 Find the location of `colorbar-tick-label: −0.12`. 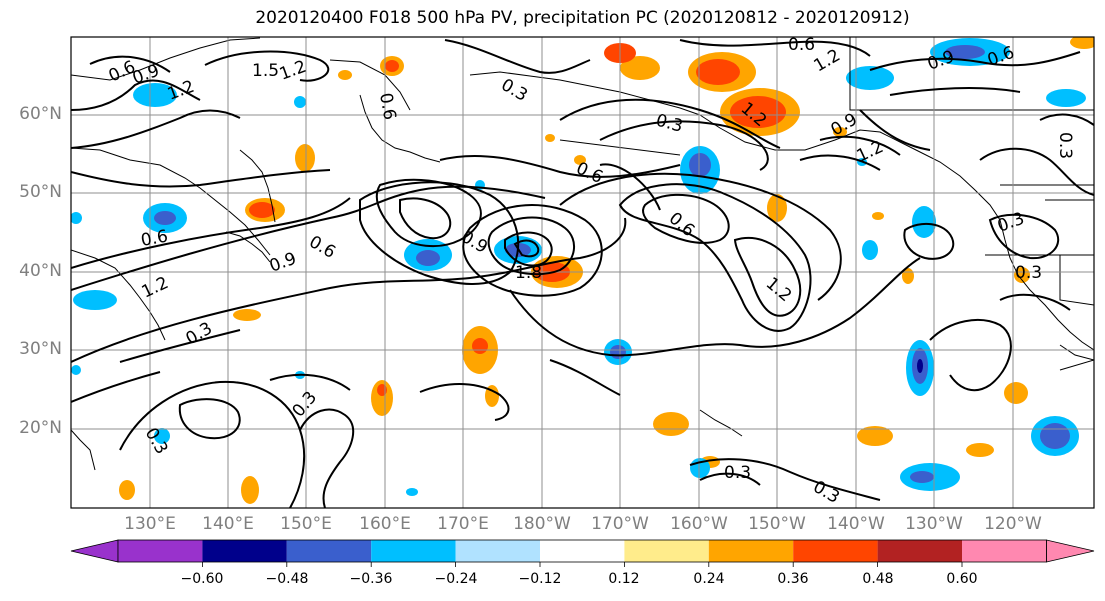

colorbar-tick-label: −0.12 is located at coordinates (540, 579).